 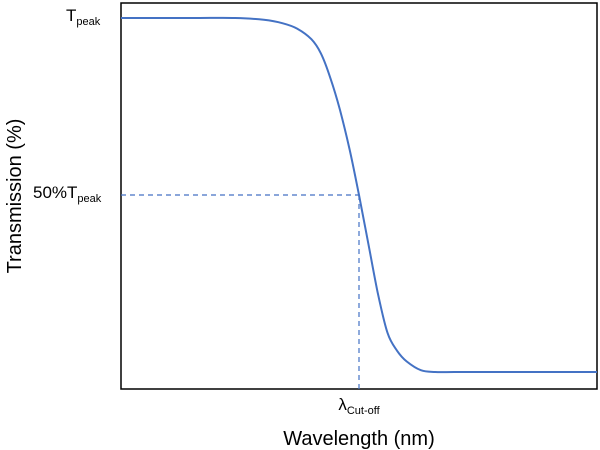 What do you see at coordinates (359, 439) in the screenshot?
I see `x-axis-title: Wavelength (nm)` at bounding box center [359, 439].